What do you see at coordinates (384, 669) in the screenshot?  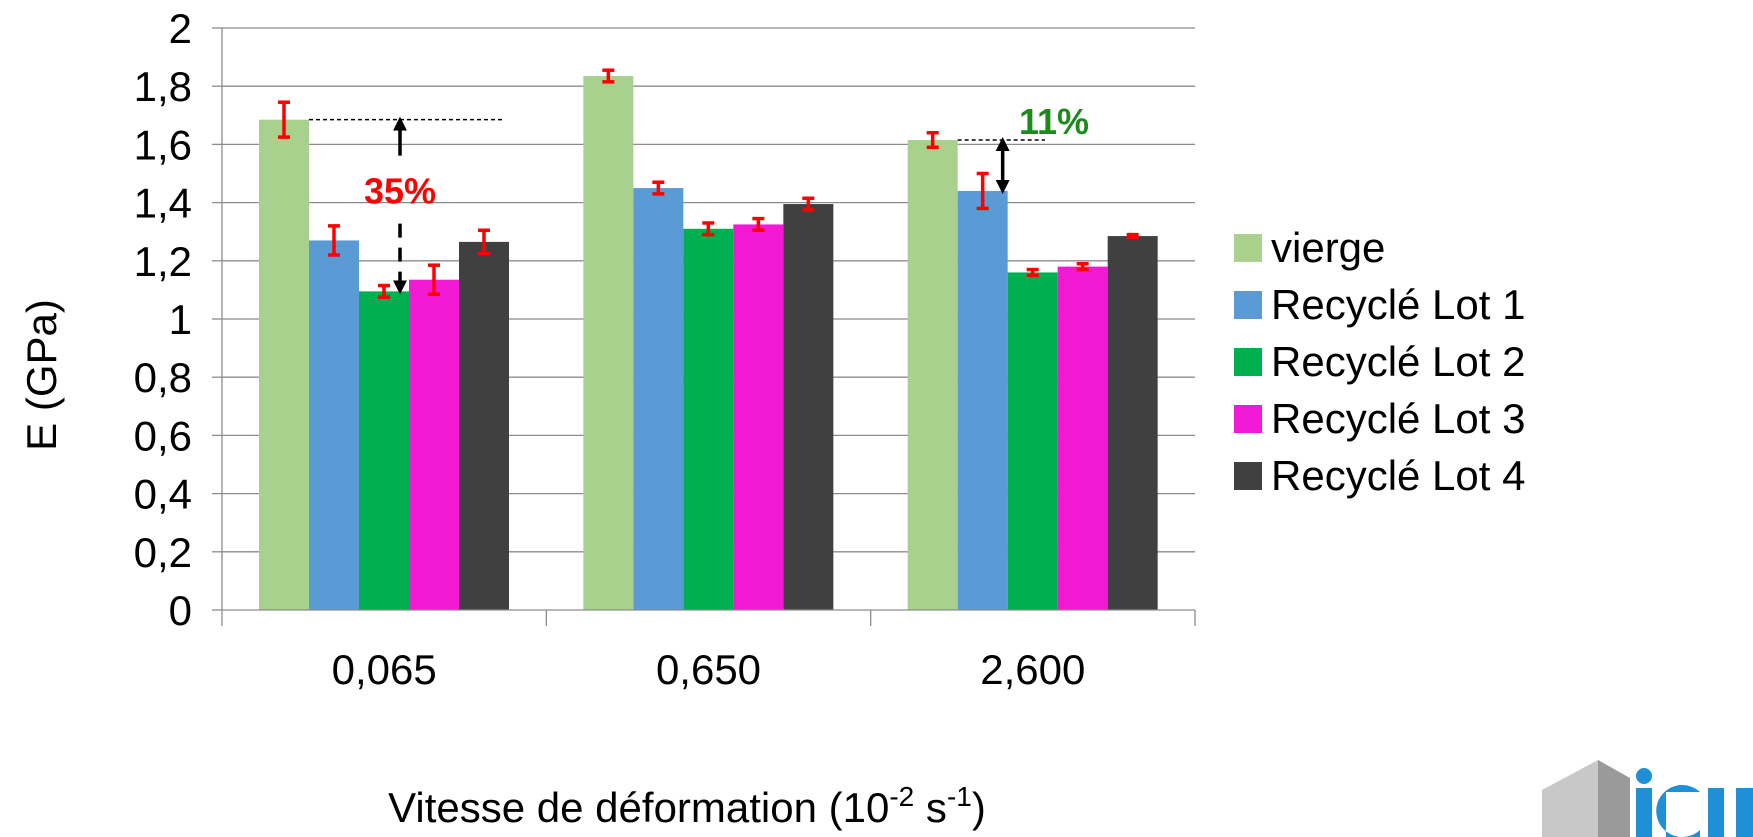 I see `x-tick-label: 0,065` at bounding box center [384, 669].